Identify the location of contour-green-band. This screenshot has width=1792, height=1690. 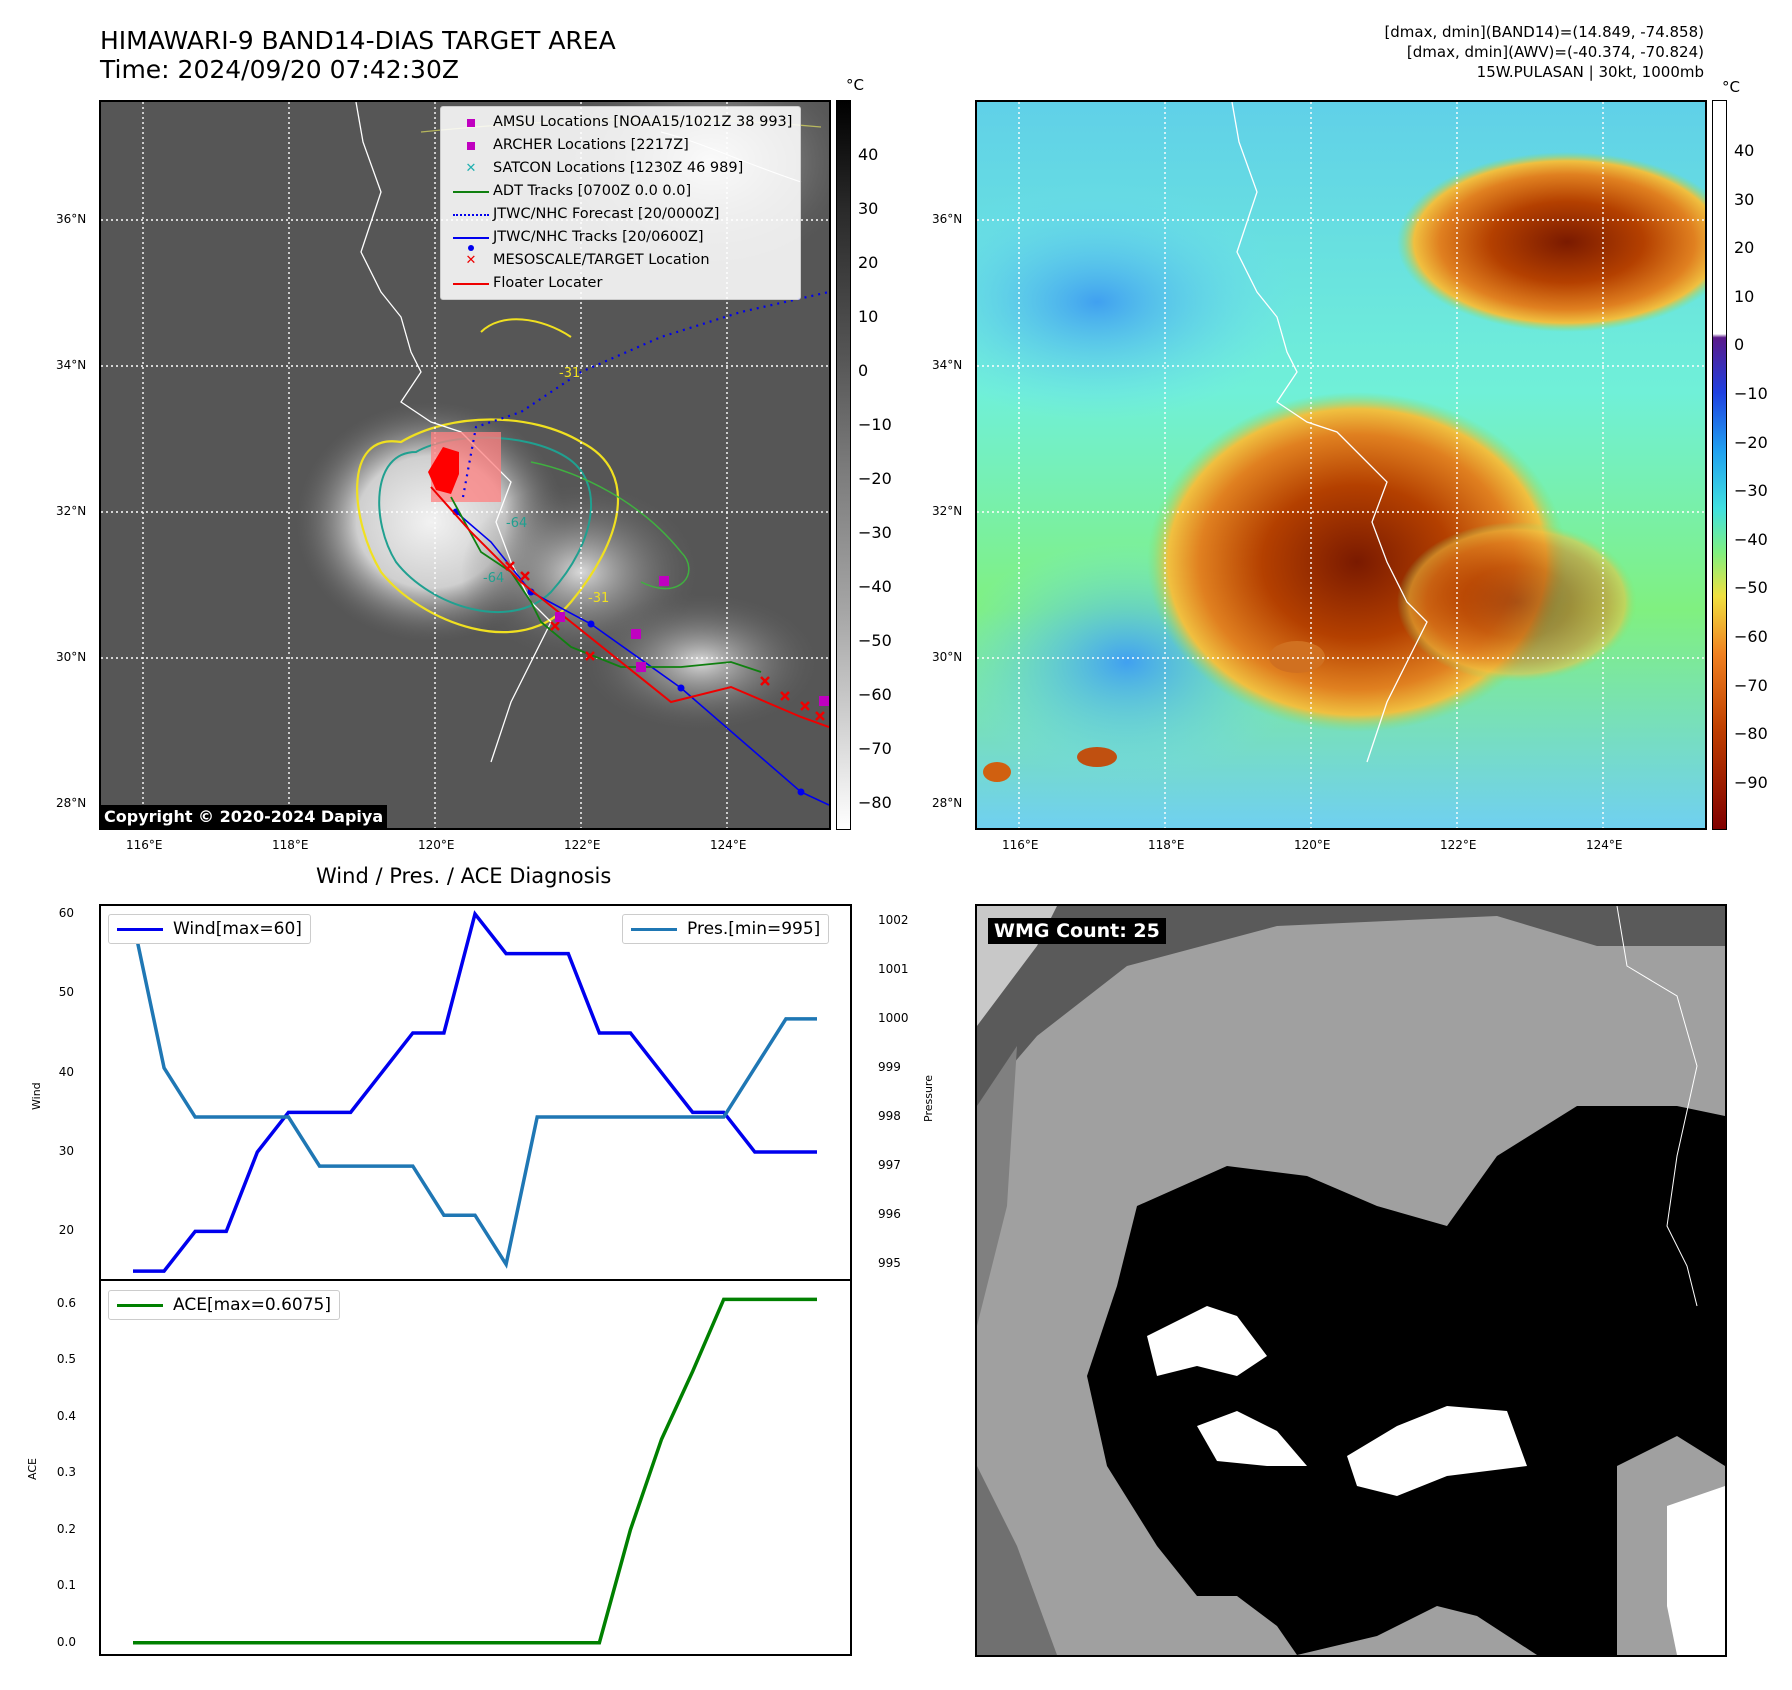
(610, 525).